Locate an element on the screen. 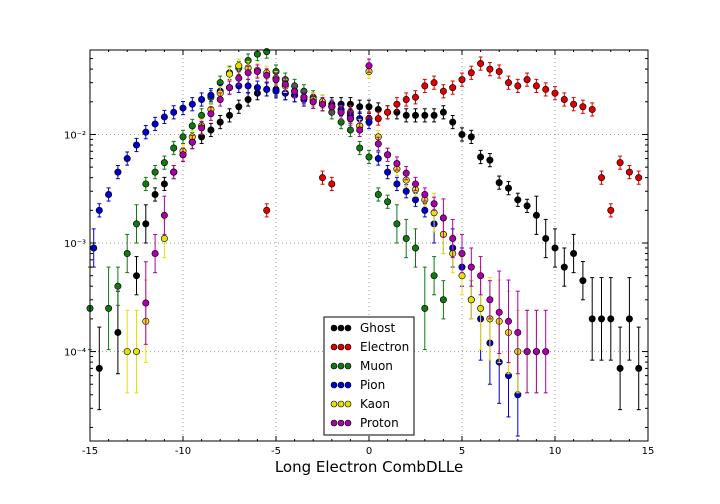  legend-item: Electron is located at coordinates (369, 347).